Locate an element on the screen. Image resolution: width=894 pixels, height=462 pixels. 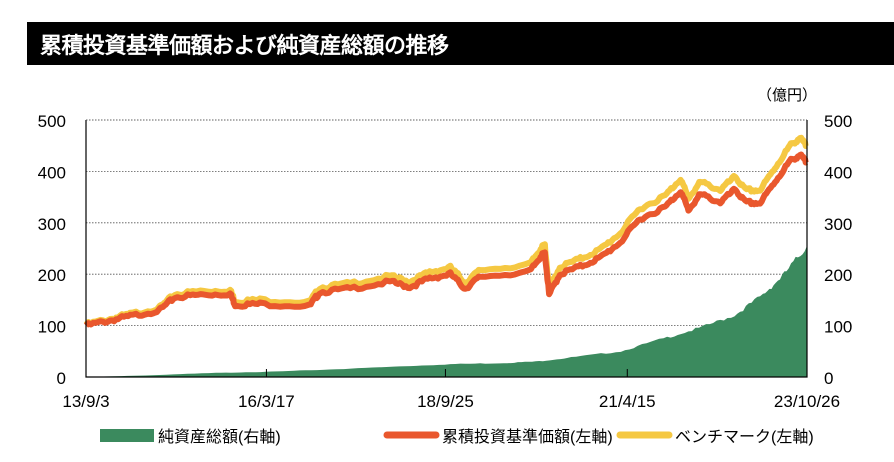
y-tick-label-right: 200 is located at coordinates (838, 275).